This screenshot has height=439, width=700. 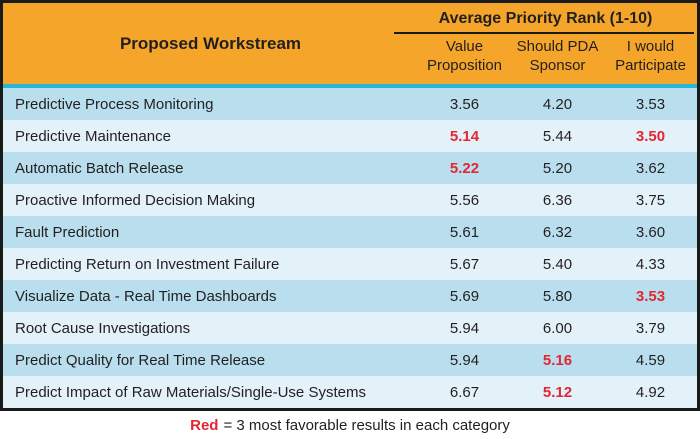 I want to click on i-would-participate-cell: 4.92, so click(x=650, y=392).